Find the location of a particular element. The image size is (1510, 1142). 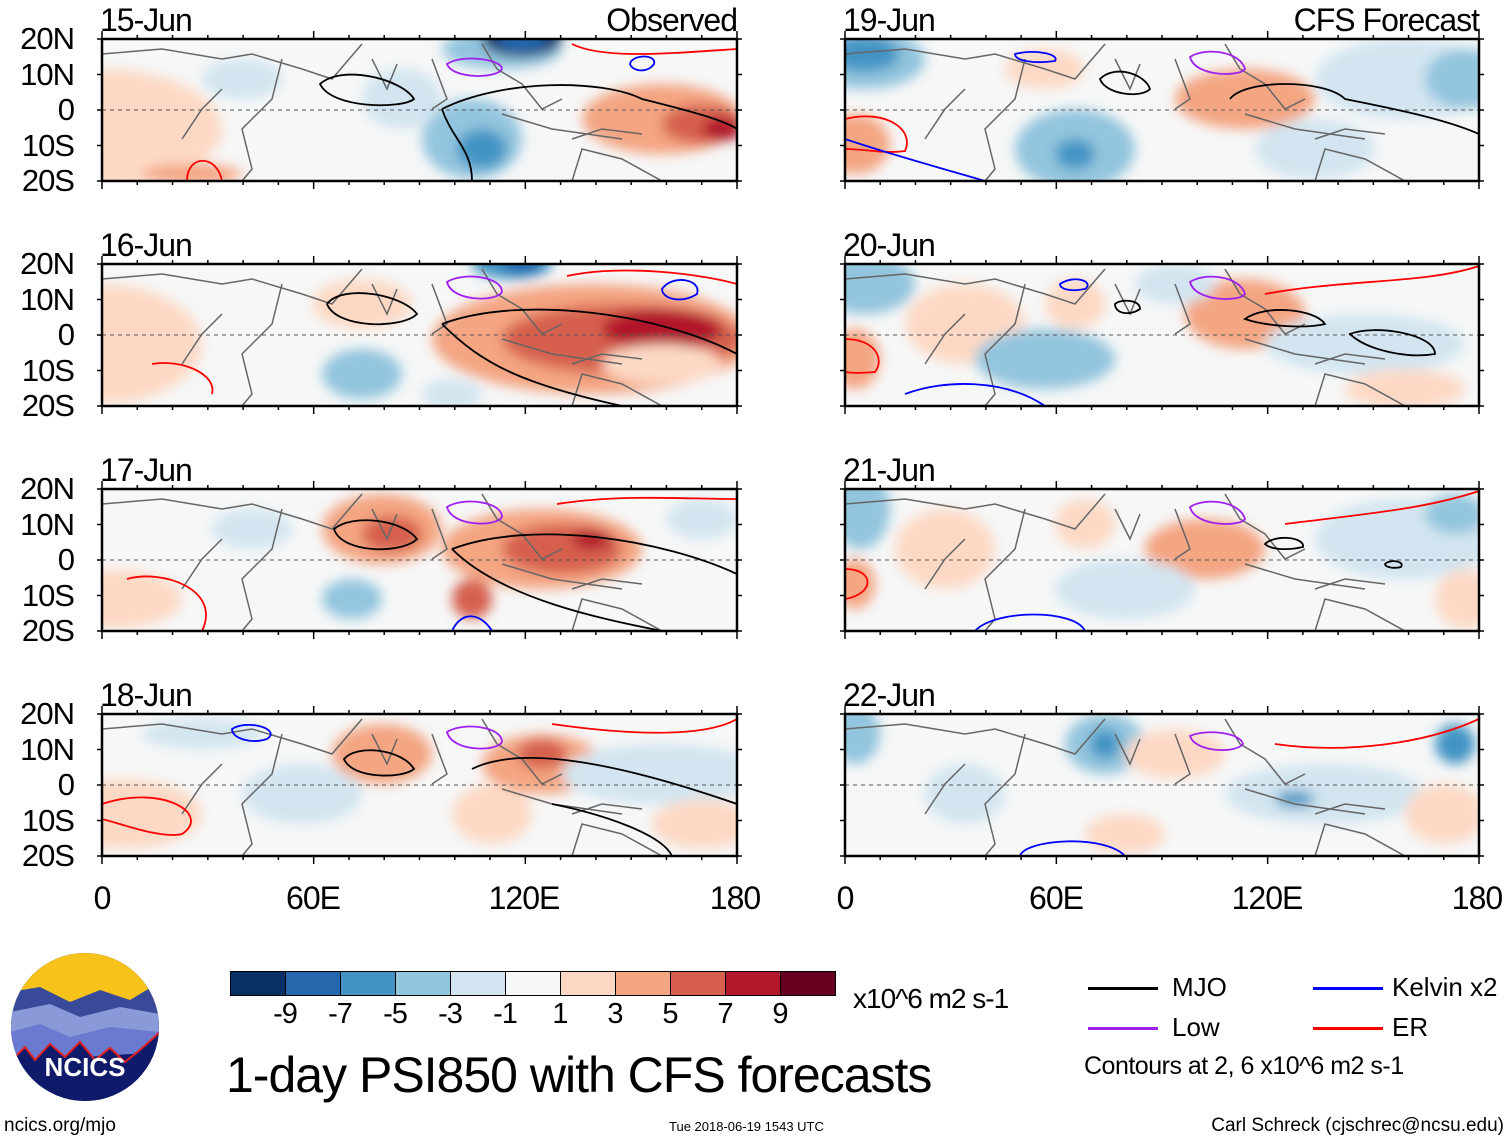

legend-label-mjo: MJO is located at coordinates (1199, 987).